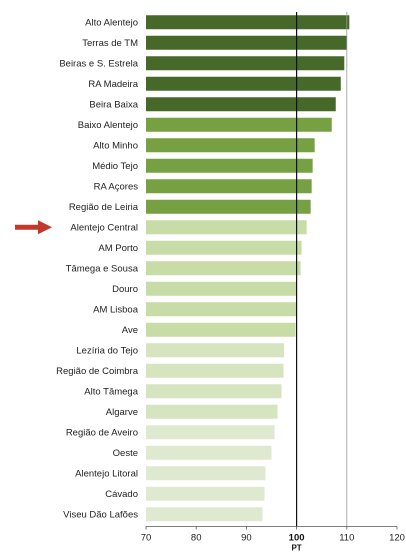 Image resolution: width=406 pixels, height=553 pixels. Describe the element at coordinates (45, 227) in the screenshot. I see `highlight-arrow-icon` at that location.